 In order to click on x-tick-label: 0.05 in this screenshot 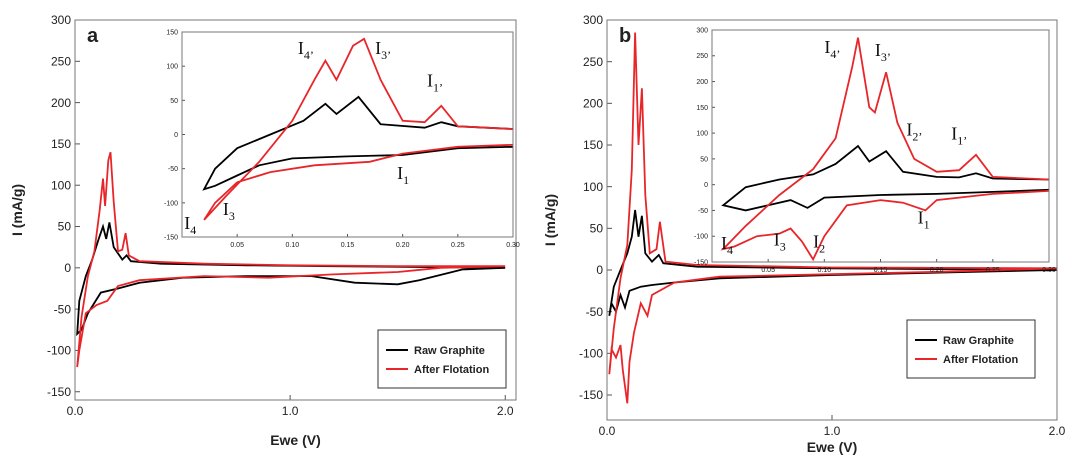, I will do `click(237, 245)`.